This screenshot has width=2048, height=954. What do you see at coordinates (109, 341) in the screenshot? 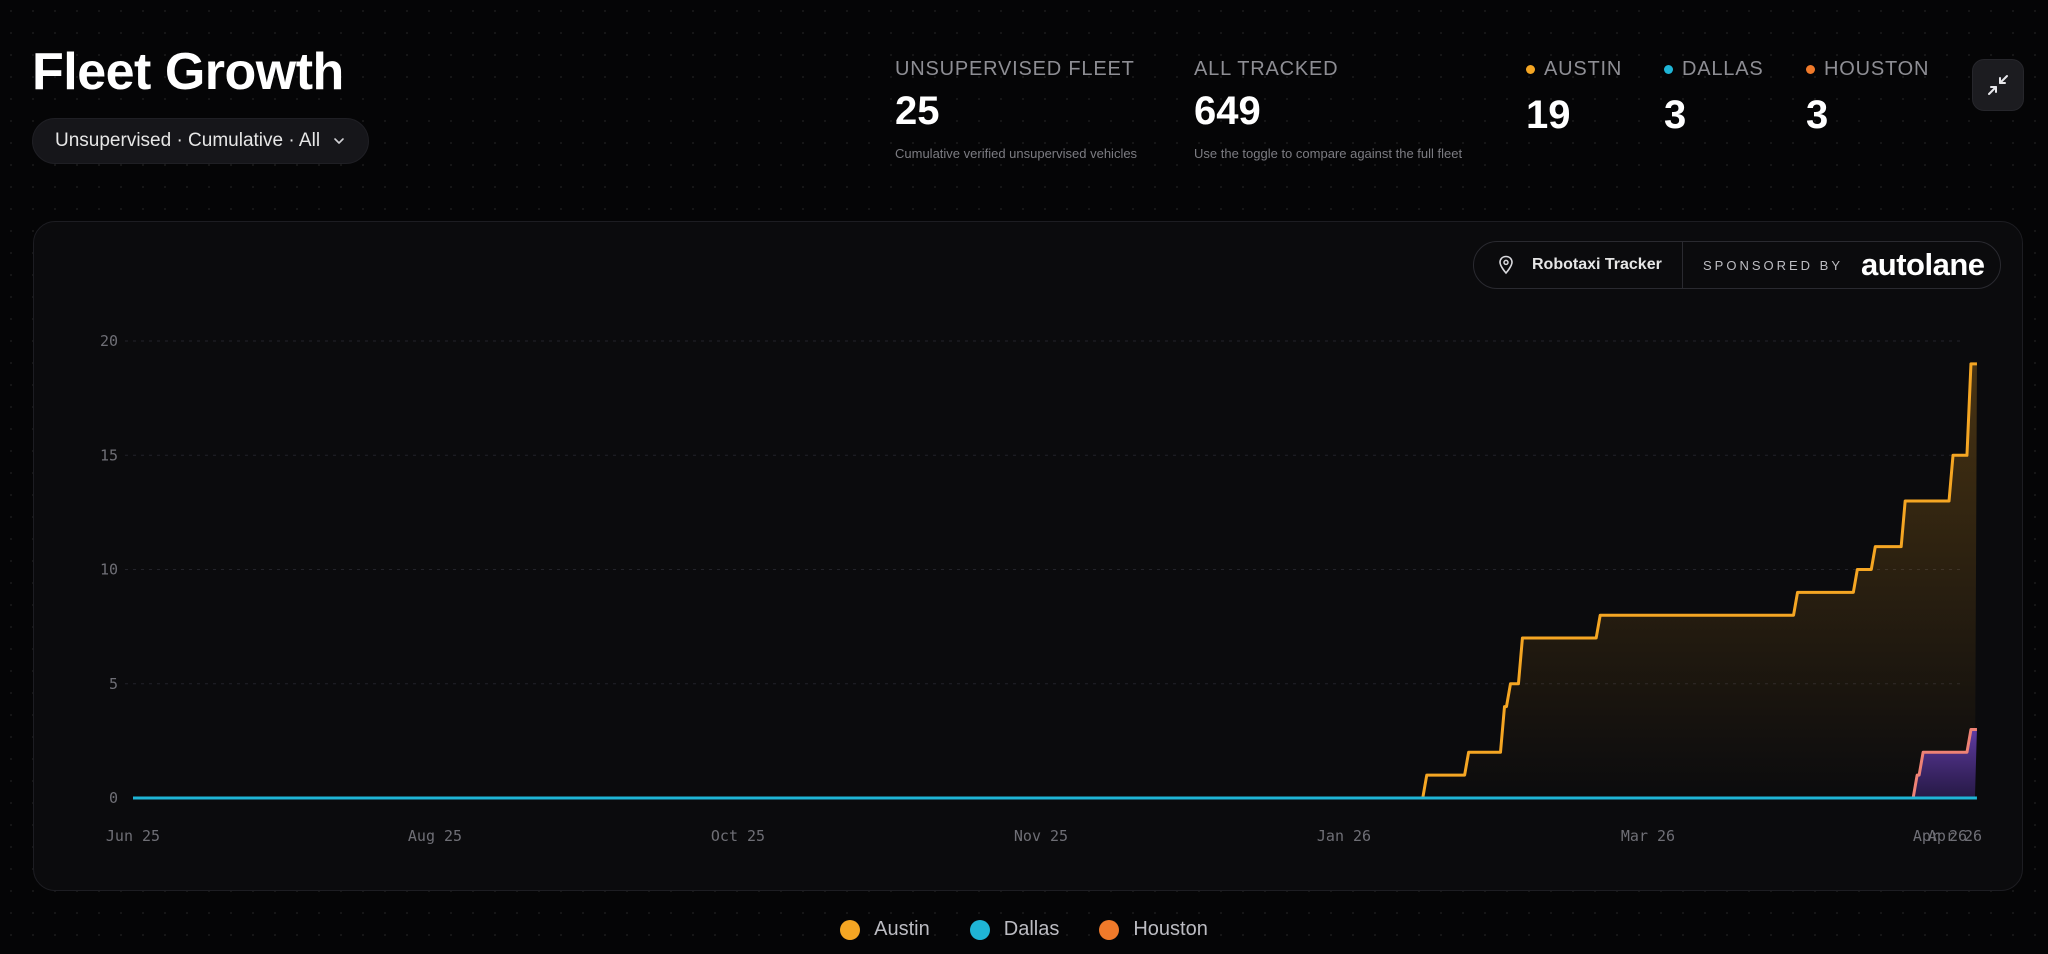
I see `y-tick-label: 20` at bounding box center [109, 341].